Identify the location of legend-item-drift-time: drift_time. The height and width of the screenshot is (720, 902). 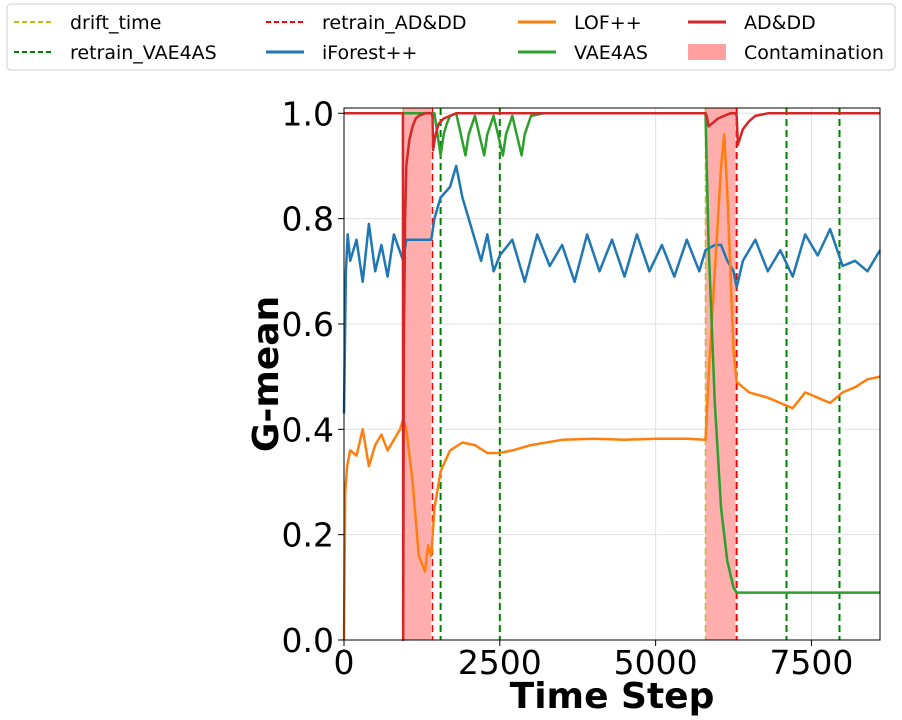
(87, 23).